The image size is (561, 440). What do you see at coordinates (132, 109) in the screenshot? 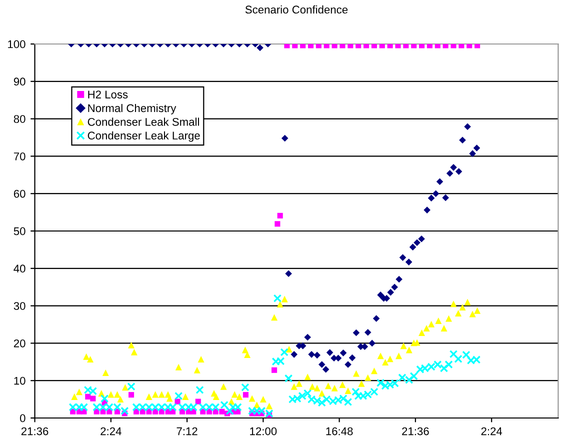
I see `legend-label: Normal Chemistry` at bounding box center [132, 109].